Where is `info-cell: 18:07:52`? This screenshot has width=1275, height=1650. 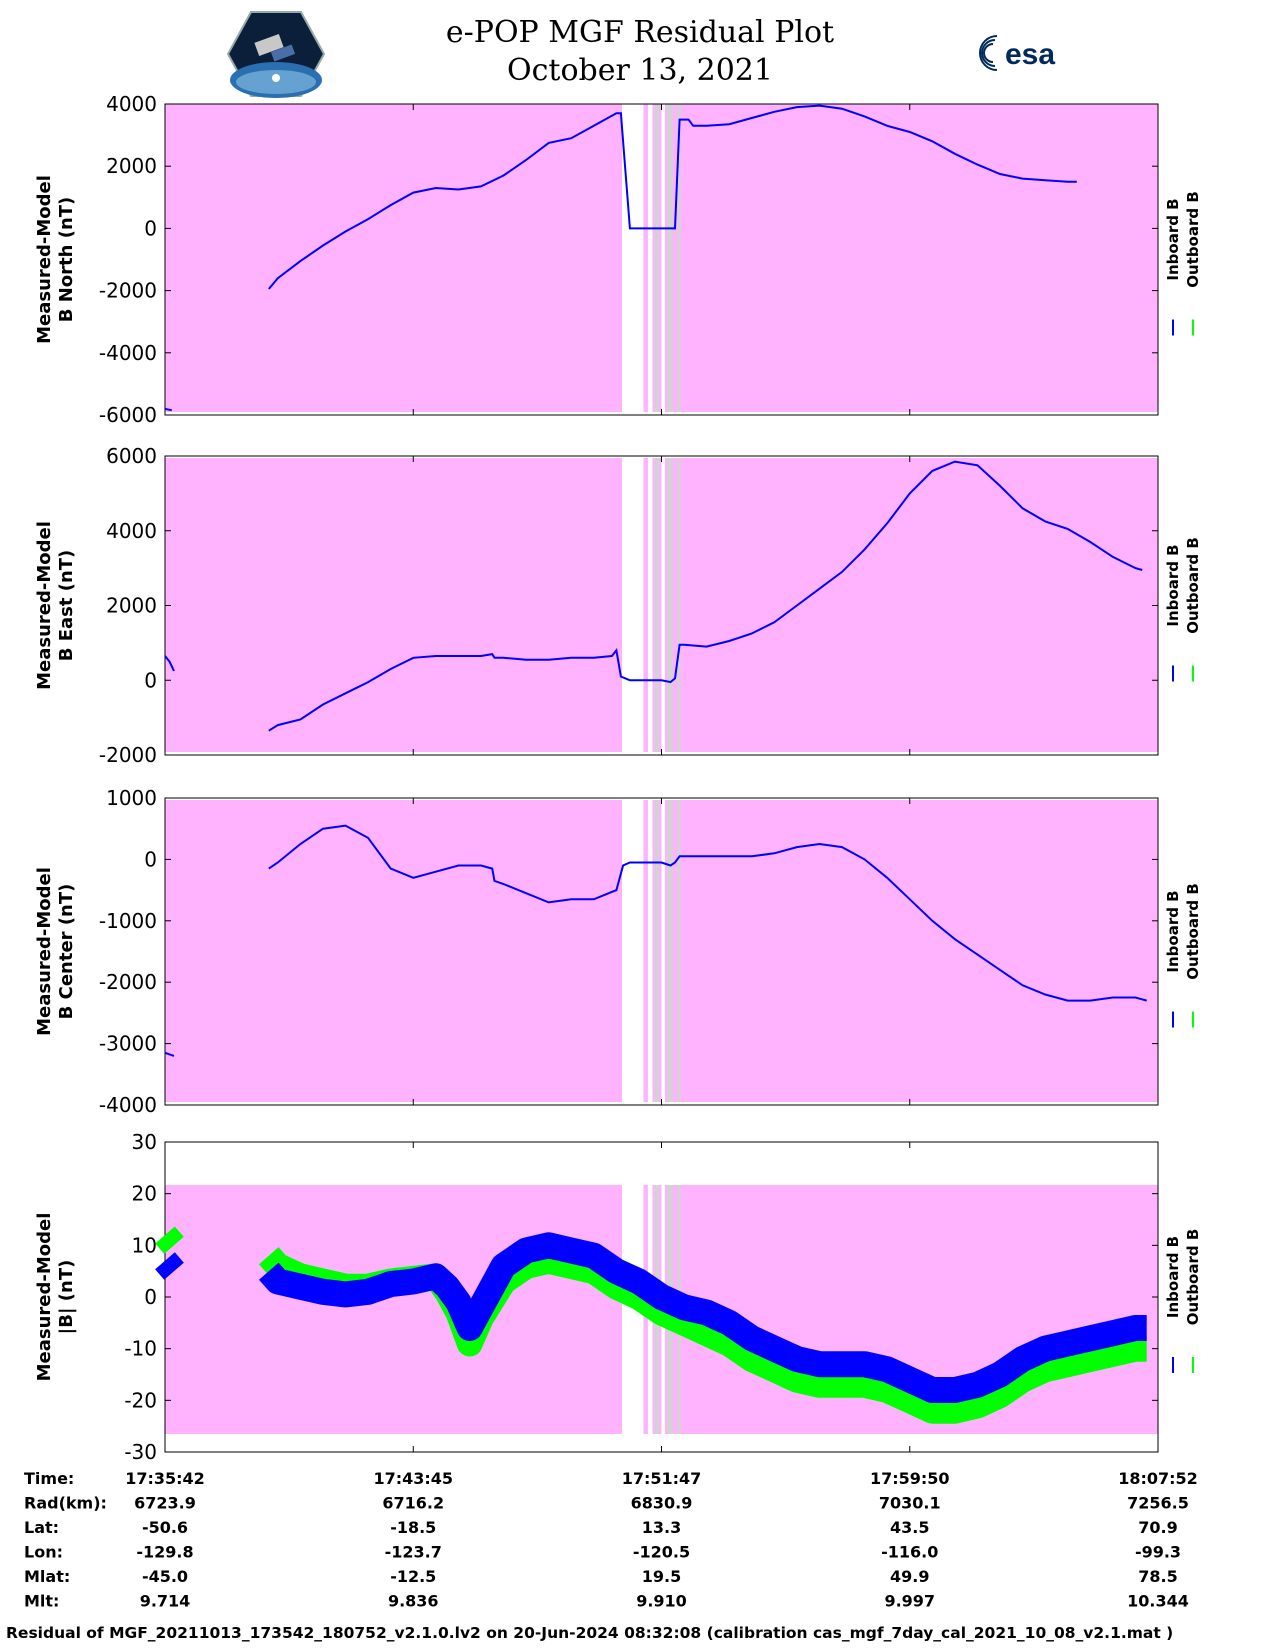 info-cell: 18:07:52 is located at coordinates (1158, 1478).